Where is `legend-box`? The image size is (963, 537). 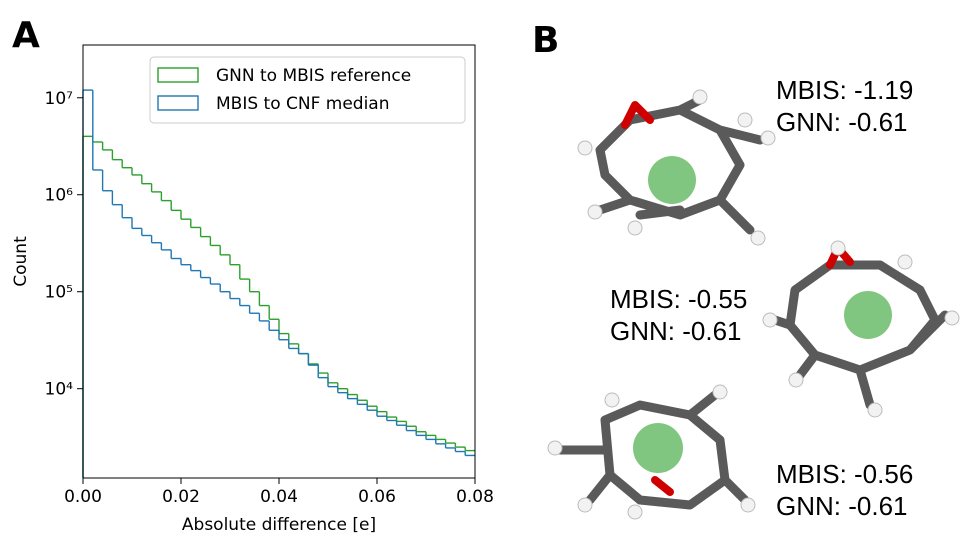
legend-box is located at coordinates (307, 90).